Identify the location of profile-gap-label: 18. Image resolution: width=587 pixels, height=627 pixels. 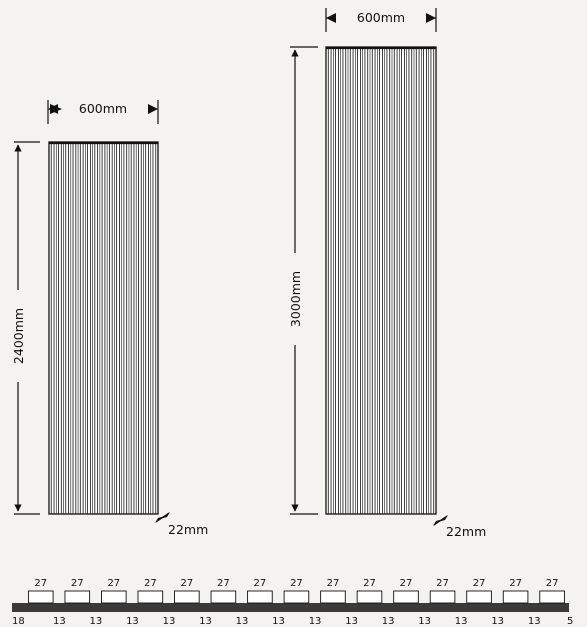
(18, 621).